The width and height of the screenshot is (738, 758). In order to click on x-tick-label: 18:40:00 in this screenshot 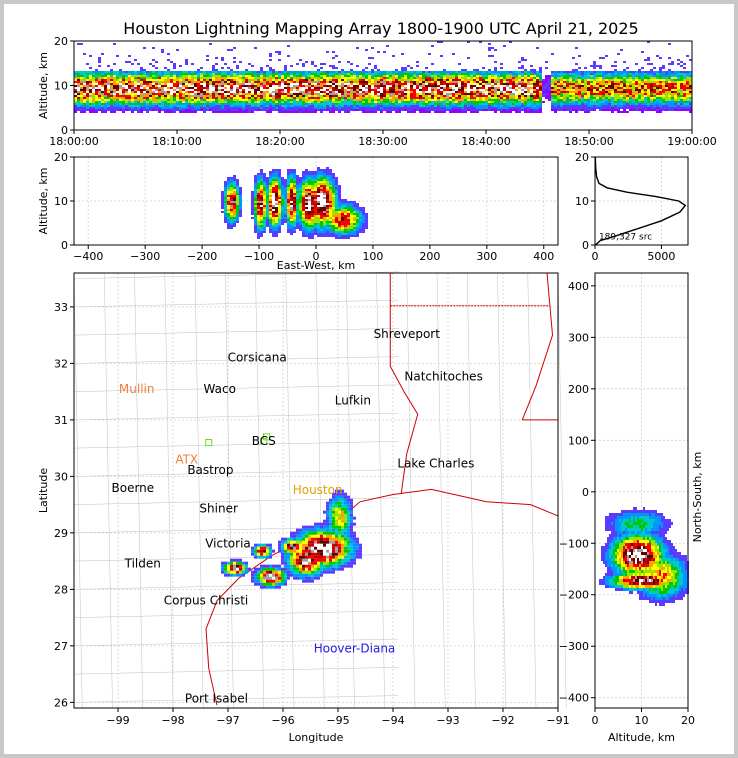, I will do `click(485, 141)`.